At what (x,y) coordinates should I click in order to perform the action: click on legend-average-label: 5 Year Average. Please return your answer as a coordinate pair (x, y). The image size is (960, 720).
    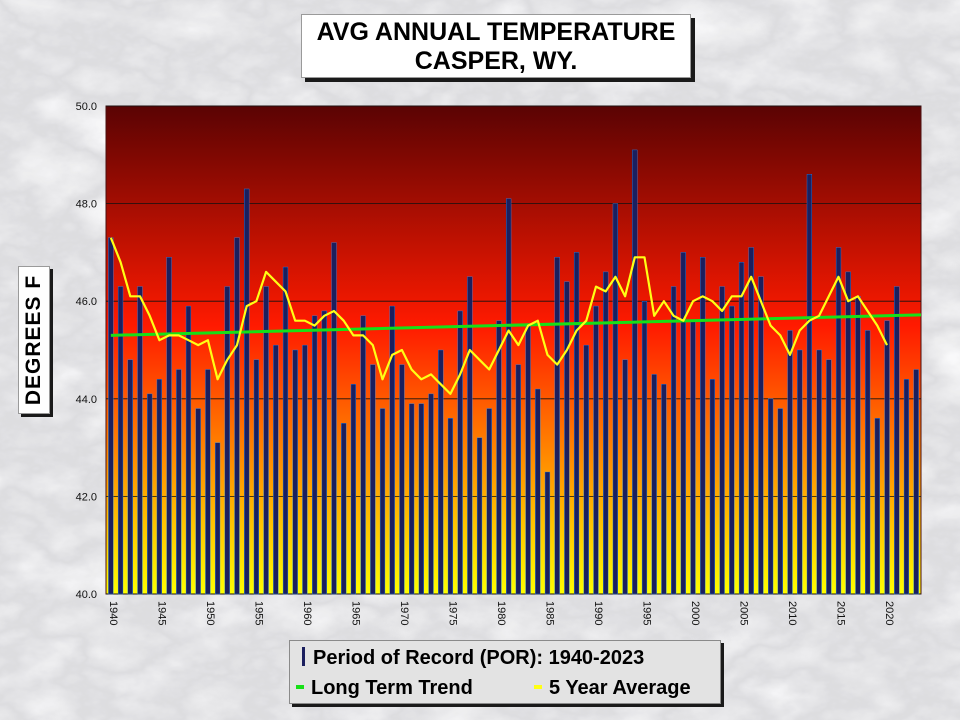
    Looking at the image, I should click on (620, 688).